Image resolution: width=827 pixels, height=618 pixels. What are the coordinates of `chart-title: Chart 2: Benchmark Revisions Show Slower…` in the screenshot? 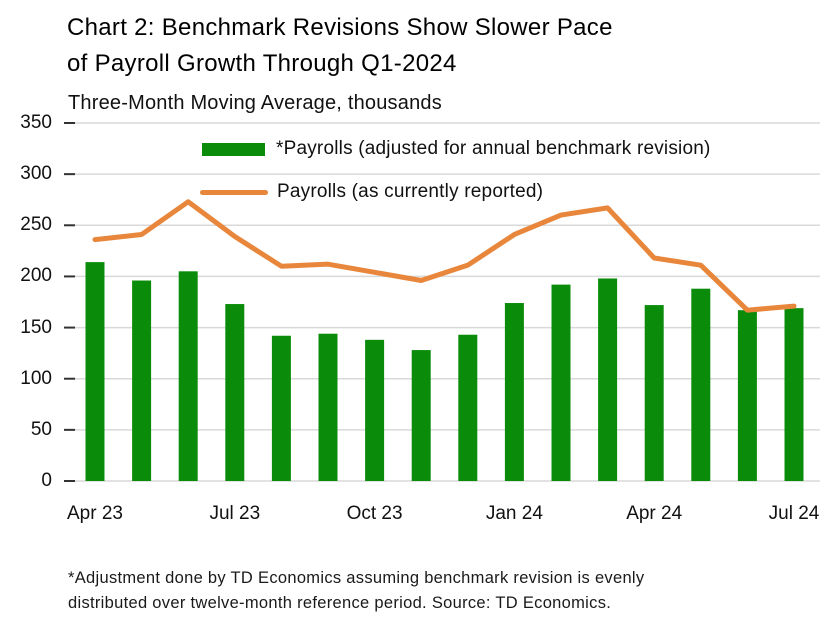 It's located at (340, 46).